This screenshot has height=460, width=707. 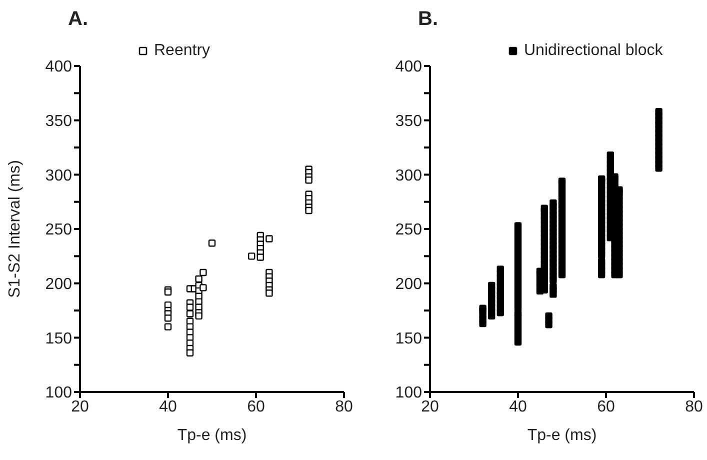 I want to click on chart-title: A., so click(x=78, y=19).